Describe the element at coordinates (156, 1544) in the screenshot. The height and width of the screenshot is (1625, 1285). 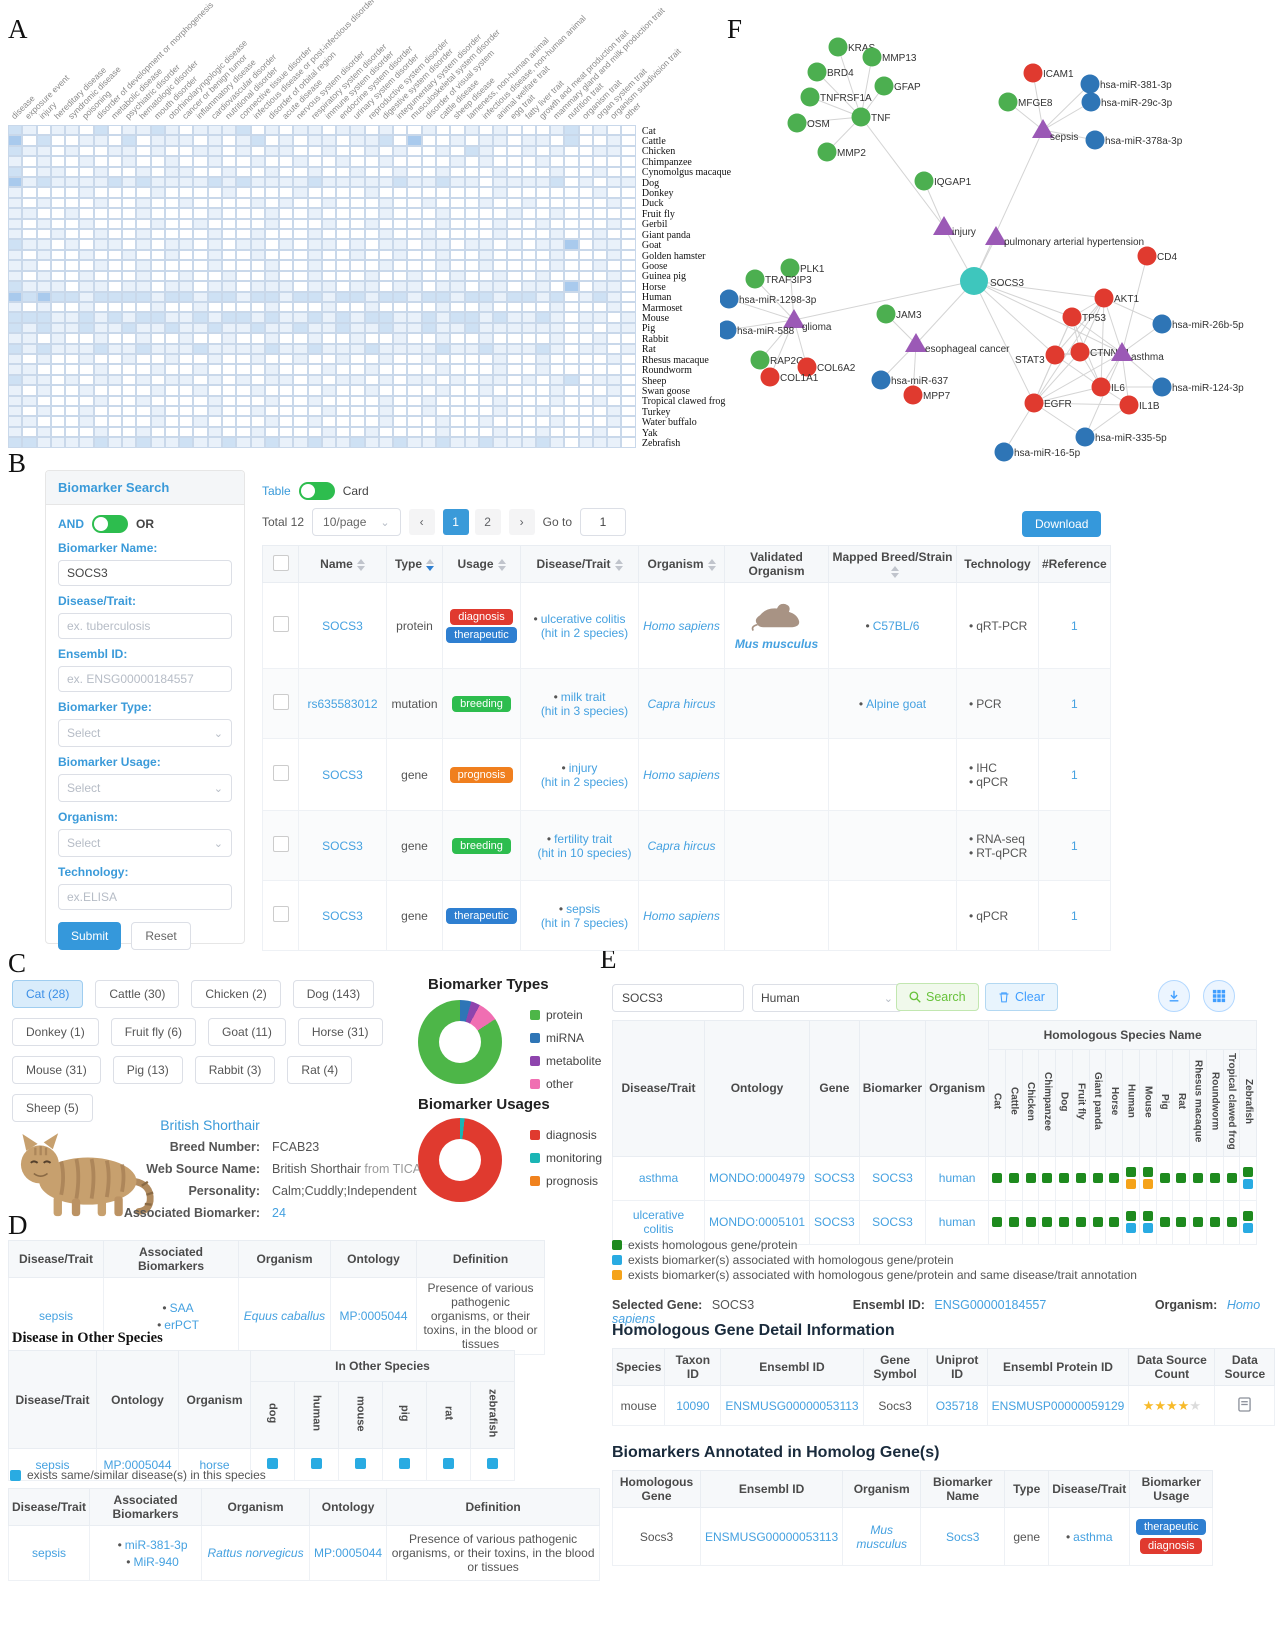
I see `biomarker-link: miR-381-3p` at that location.